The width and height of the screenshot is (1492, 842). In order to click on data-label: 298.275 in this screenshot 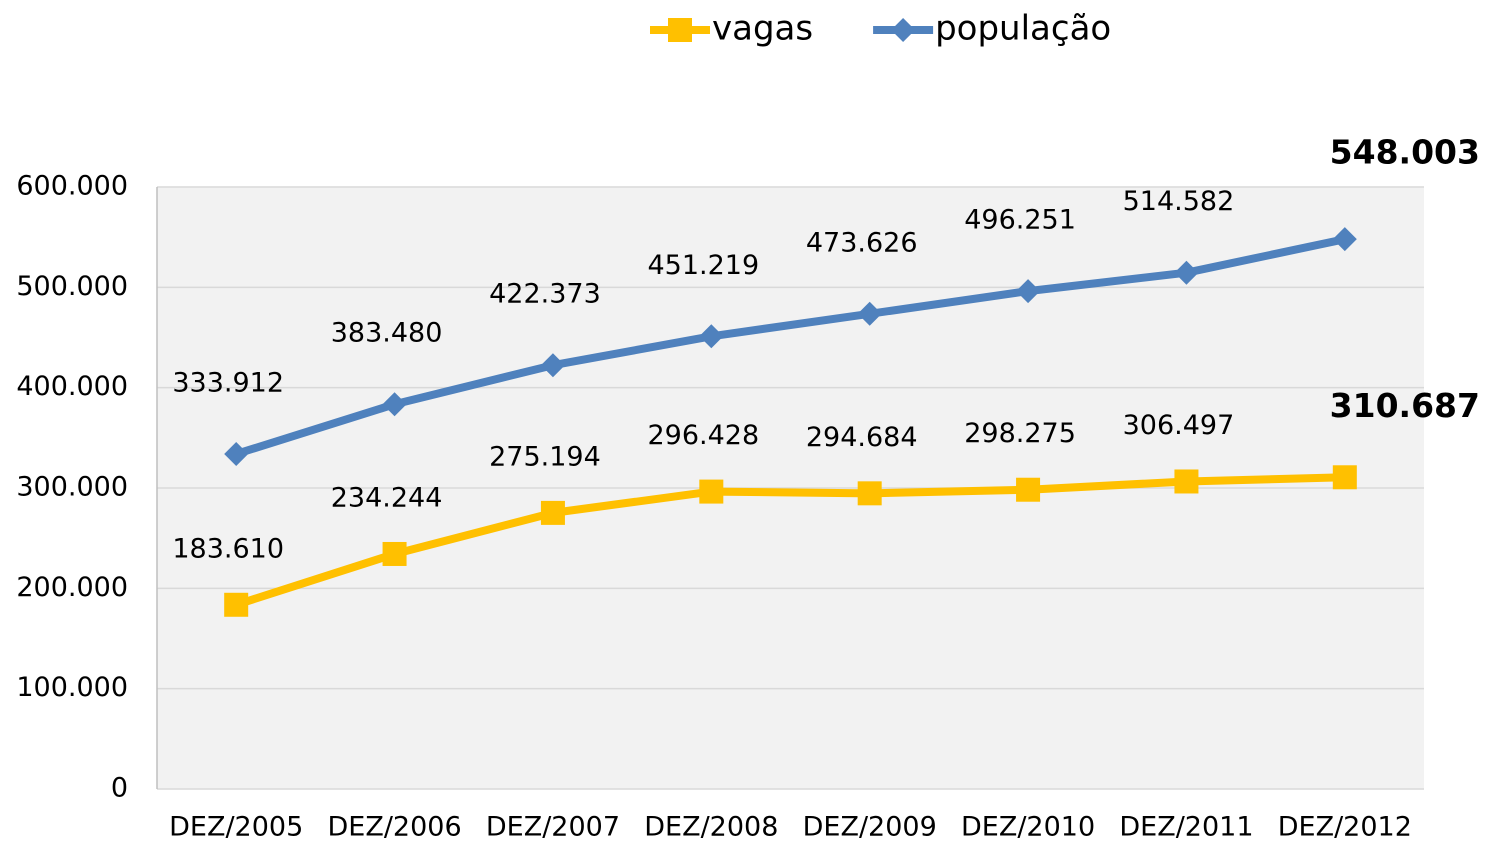, I will do `click(1020, 433)`.